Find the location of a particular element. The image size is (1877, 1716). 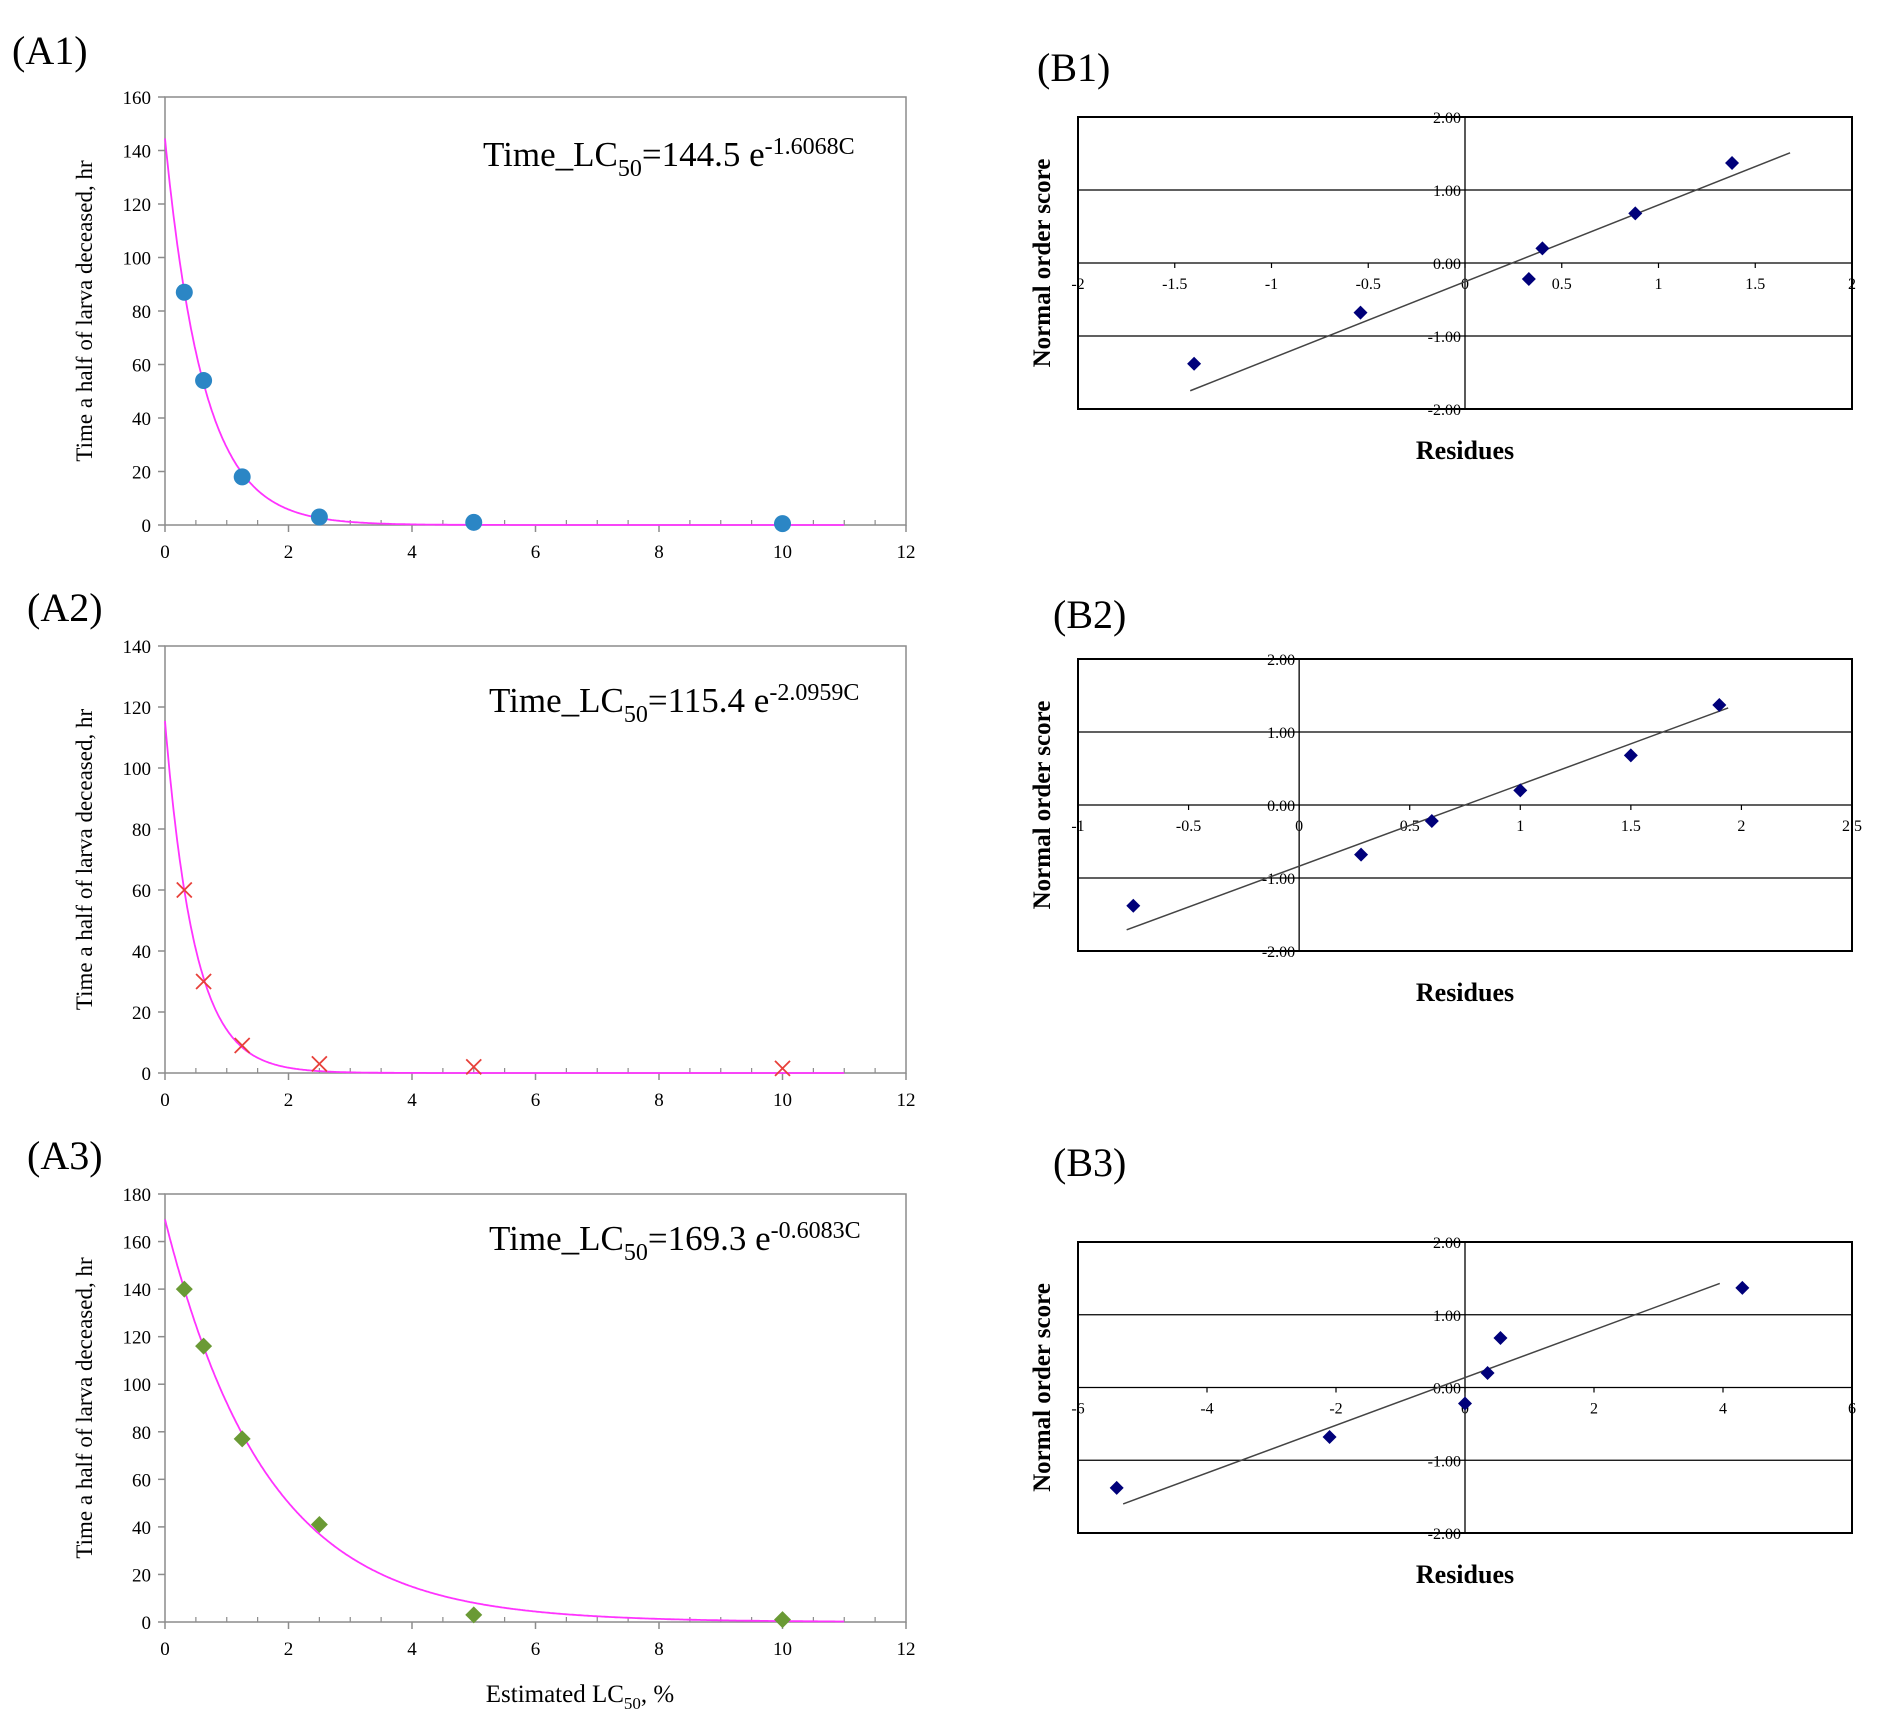

x-tick-label: -1.5 is located at coordinates (1174, 284).